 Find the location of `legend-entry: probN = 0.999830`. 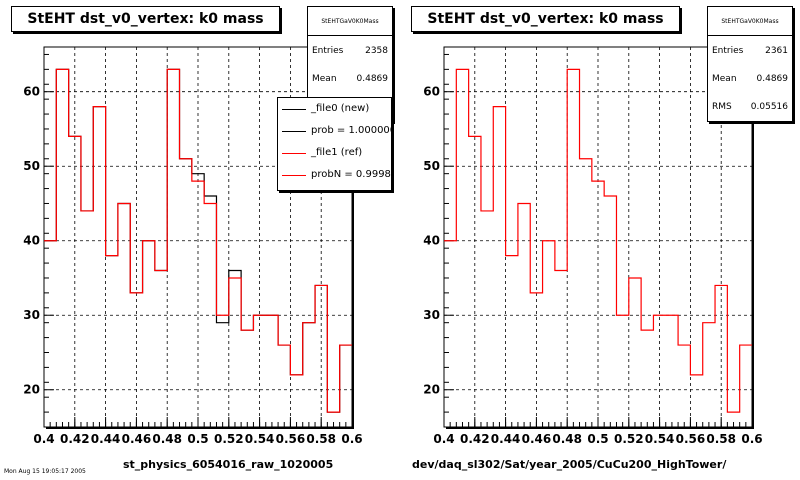

legend-entry: probN = 0.999830 is located at coordinates (334, 175).